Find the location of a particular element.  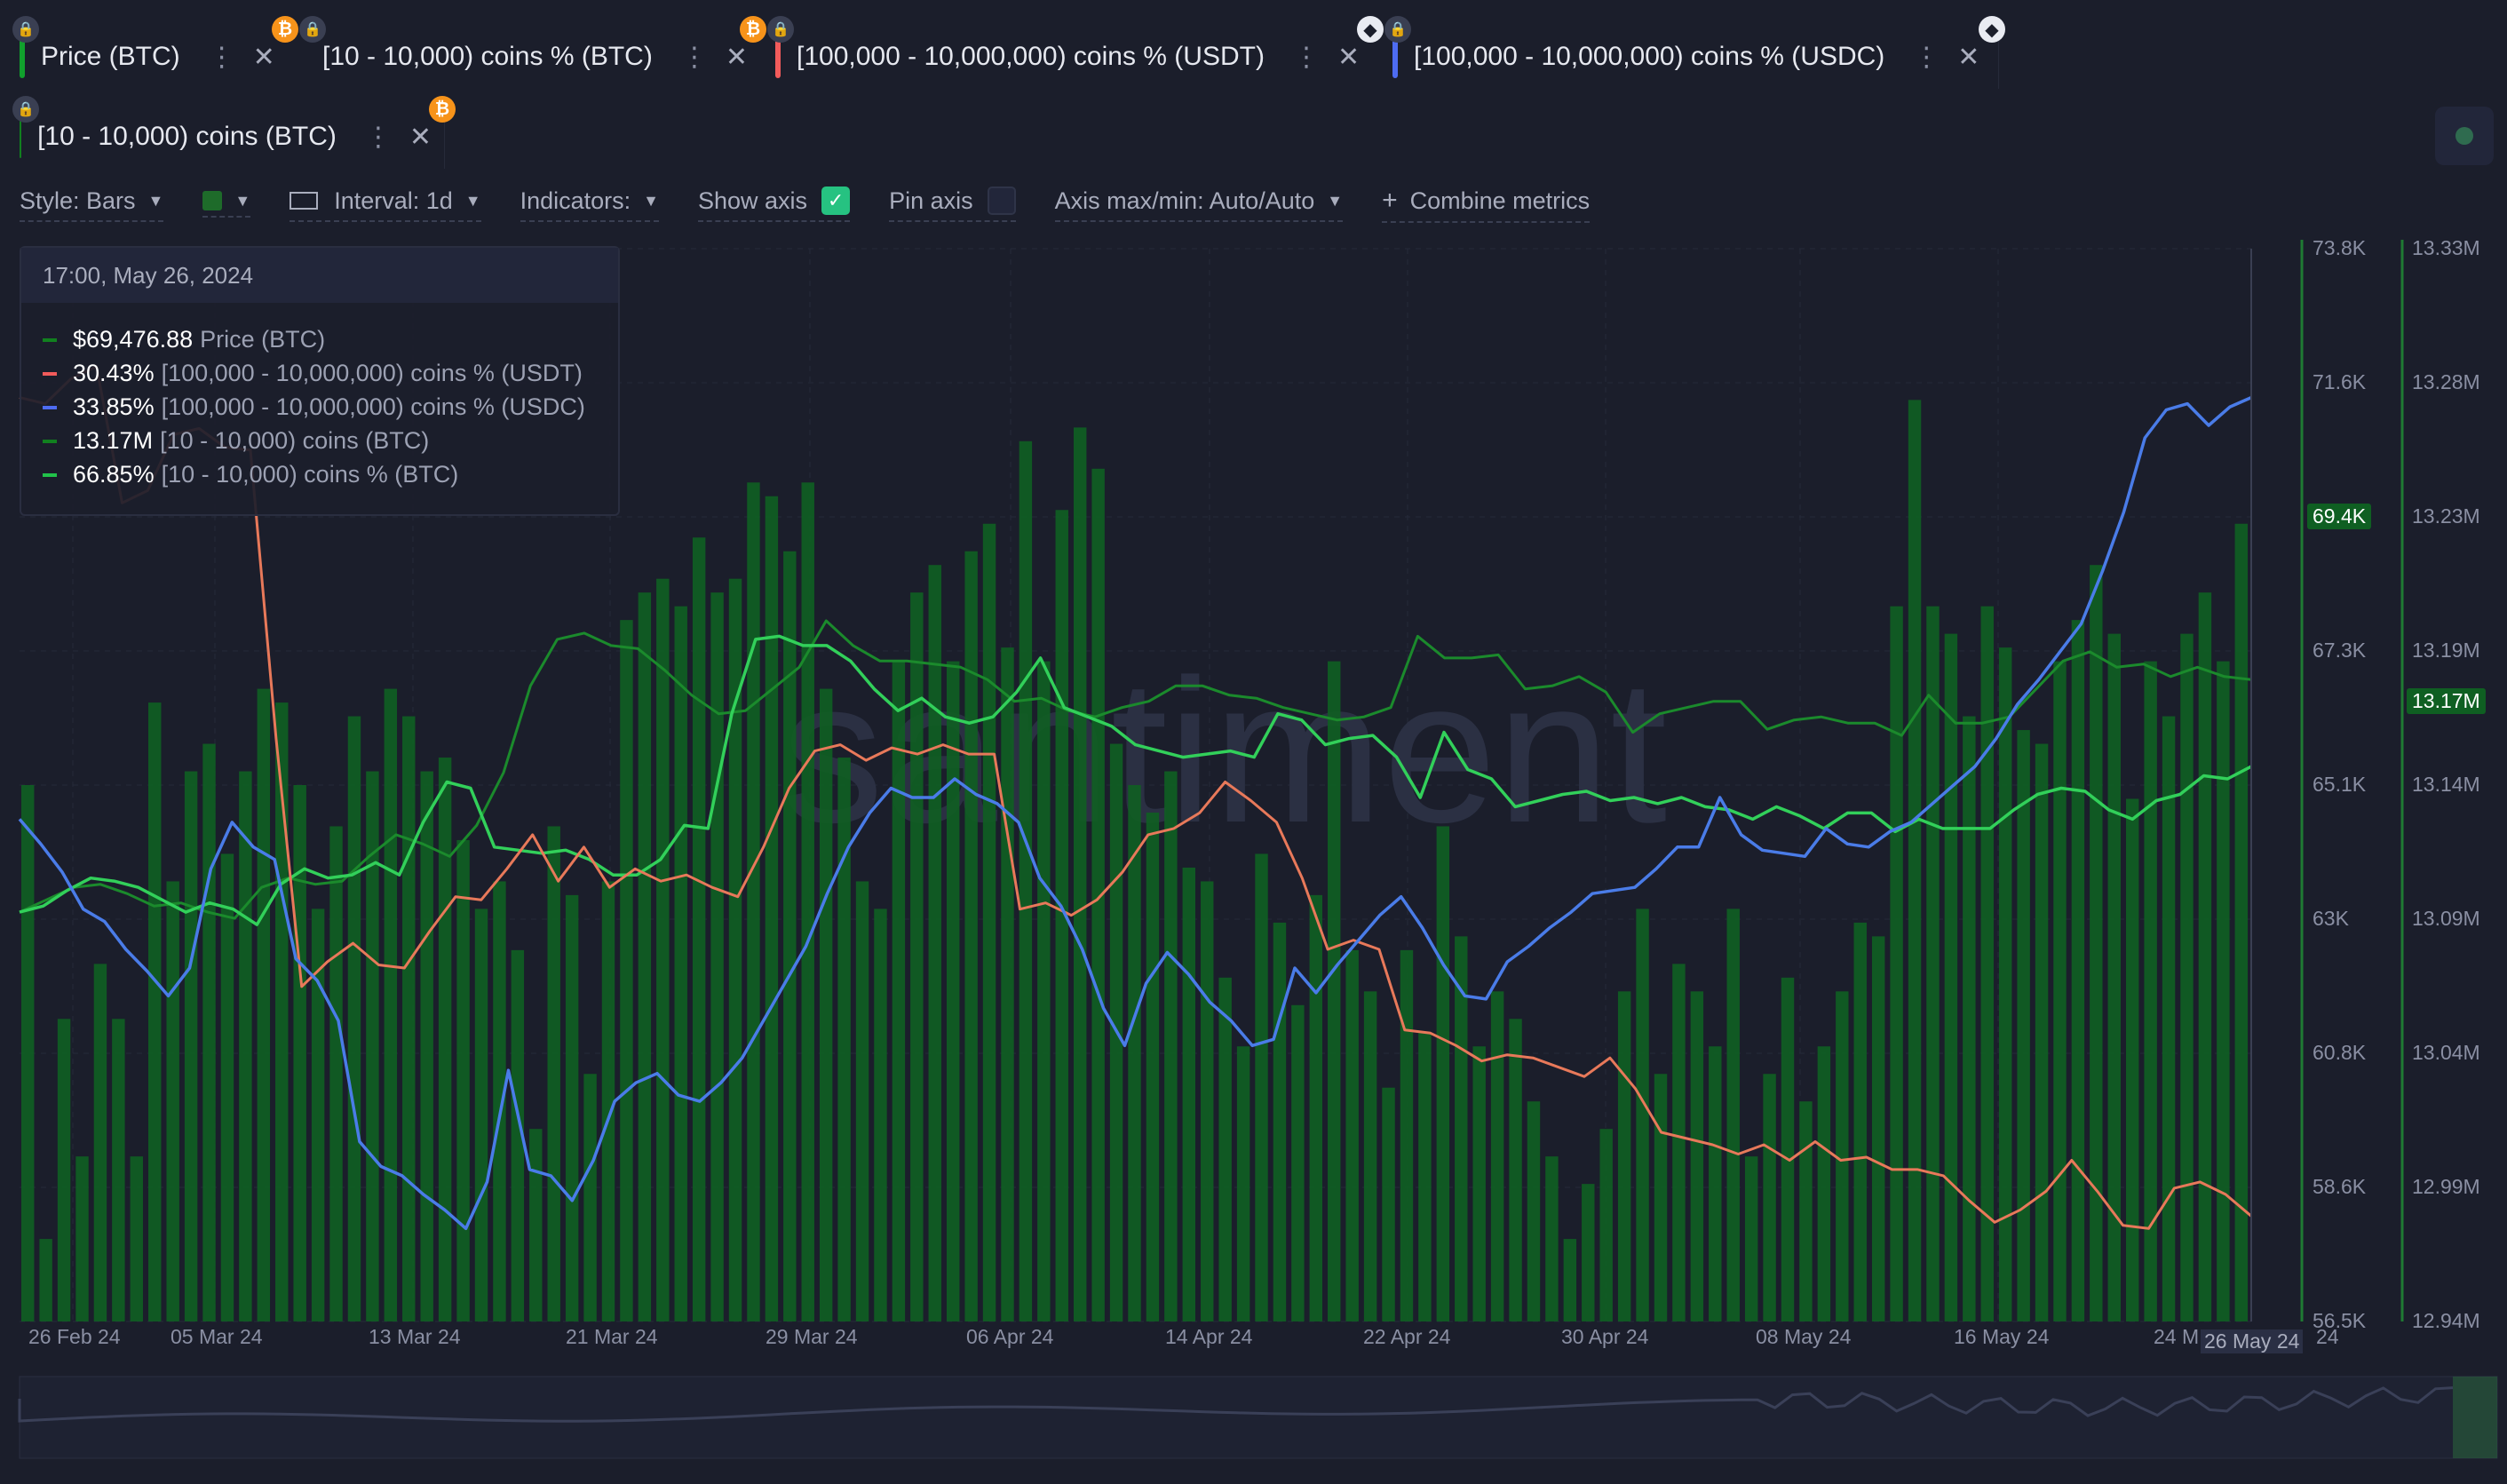

price-tick-label: 71.6K is located at coordinates (2340, 381).